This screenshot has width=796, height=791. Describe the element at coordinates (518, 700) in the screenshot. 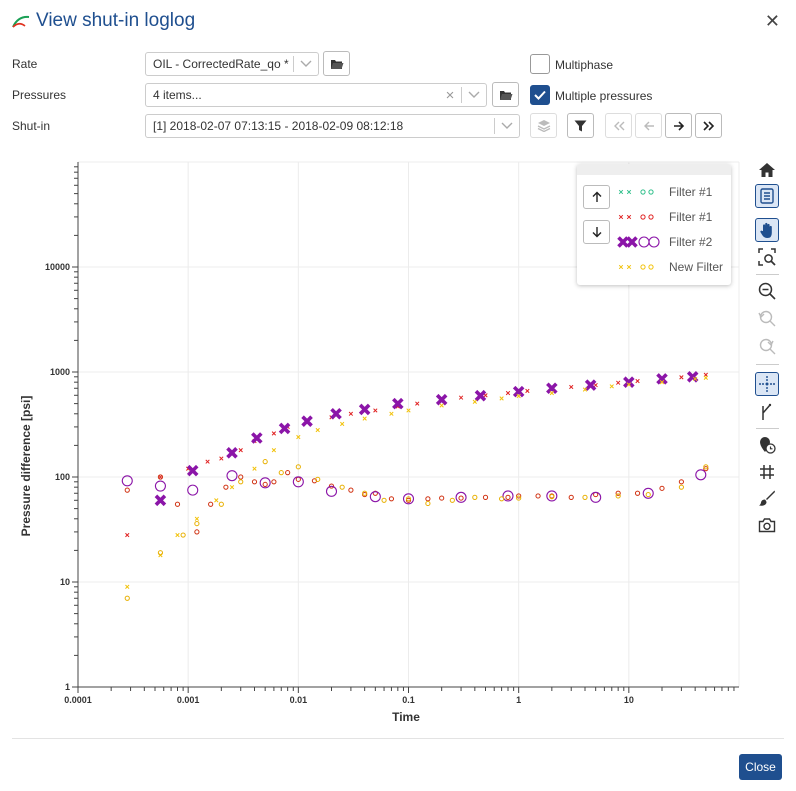

I see `x-tick-label: 1` at that location.